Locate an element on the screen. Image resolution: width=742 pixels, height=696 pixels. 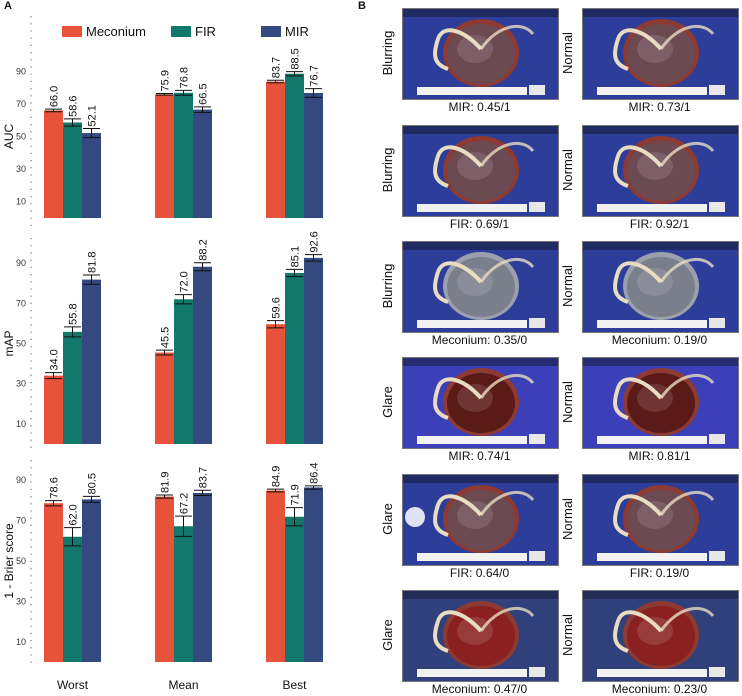
caption-left: FIR: 0.69/1 is located at coordinates (479, 224).